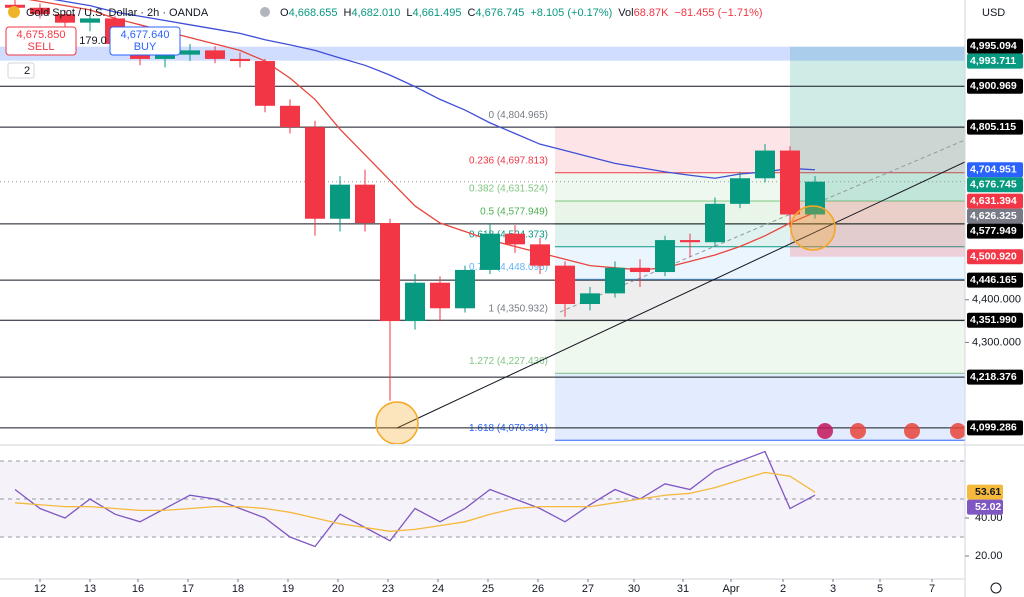  What do you see at coordinates (41, 47) in the screenshot?
I see `sell-label: SELL` at bounding box center [41, 47].